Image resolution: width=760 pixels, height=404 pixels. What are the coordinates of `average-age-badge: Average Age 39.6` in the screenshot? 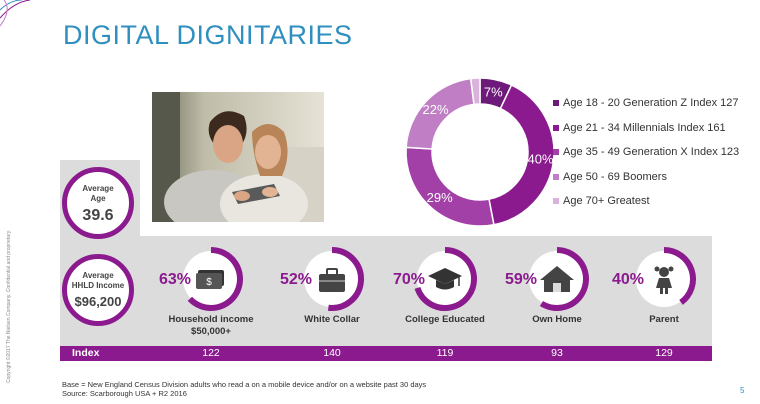 It's located at (98, 203).